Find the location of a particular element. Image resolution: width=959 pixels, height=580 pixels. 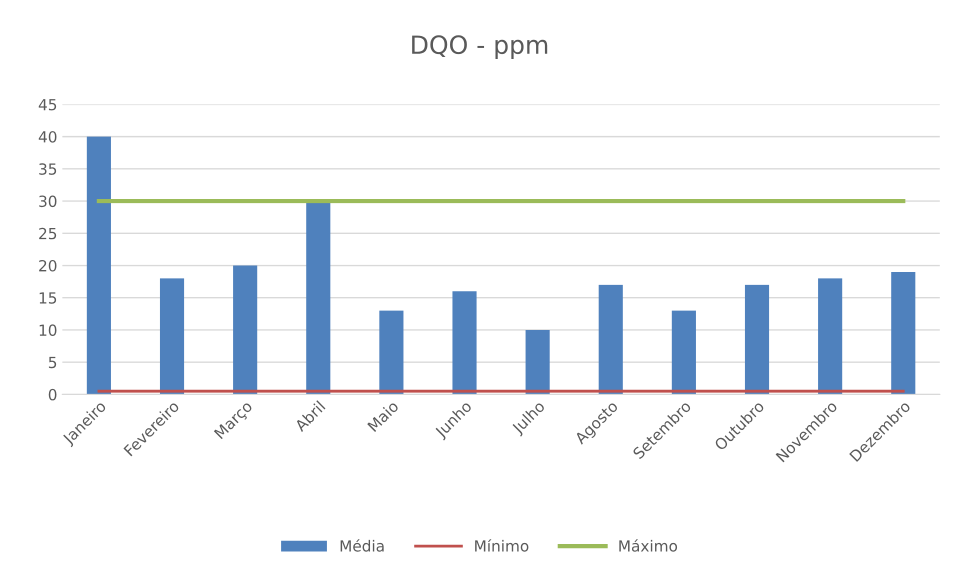

y-tick-label: 0 is located at coordinates (52, 394).